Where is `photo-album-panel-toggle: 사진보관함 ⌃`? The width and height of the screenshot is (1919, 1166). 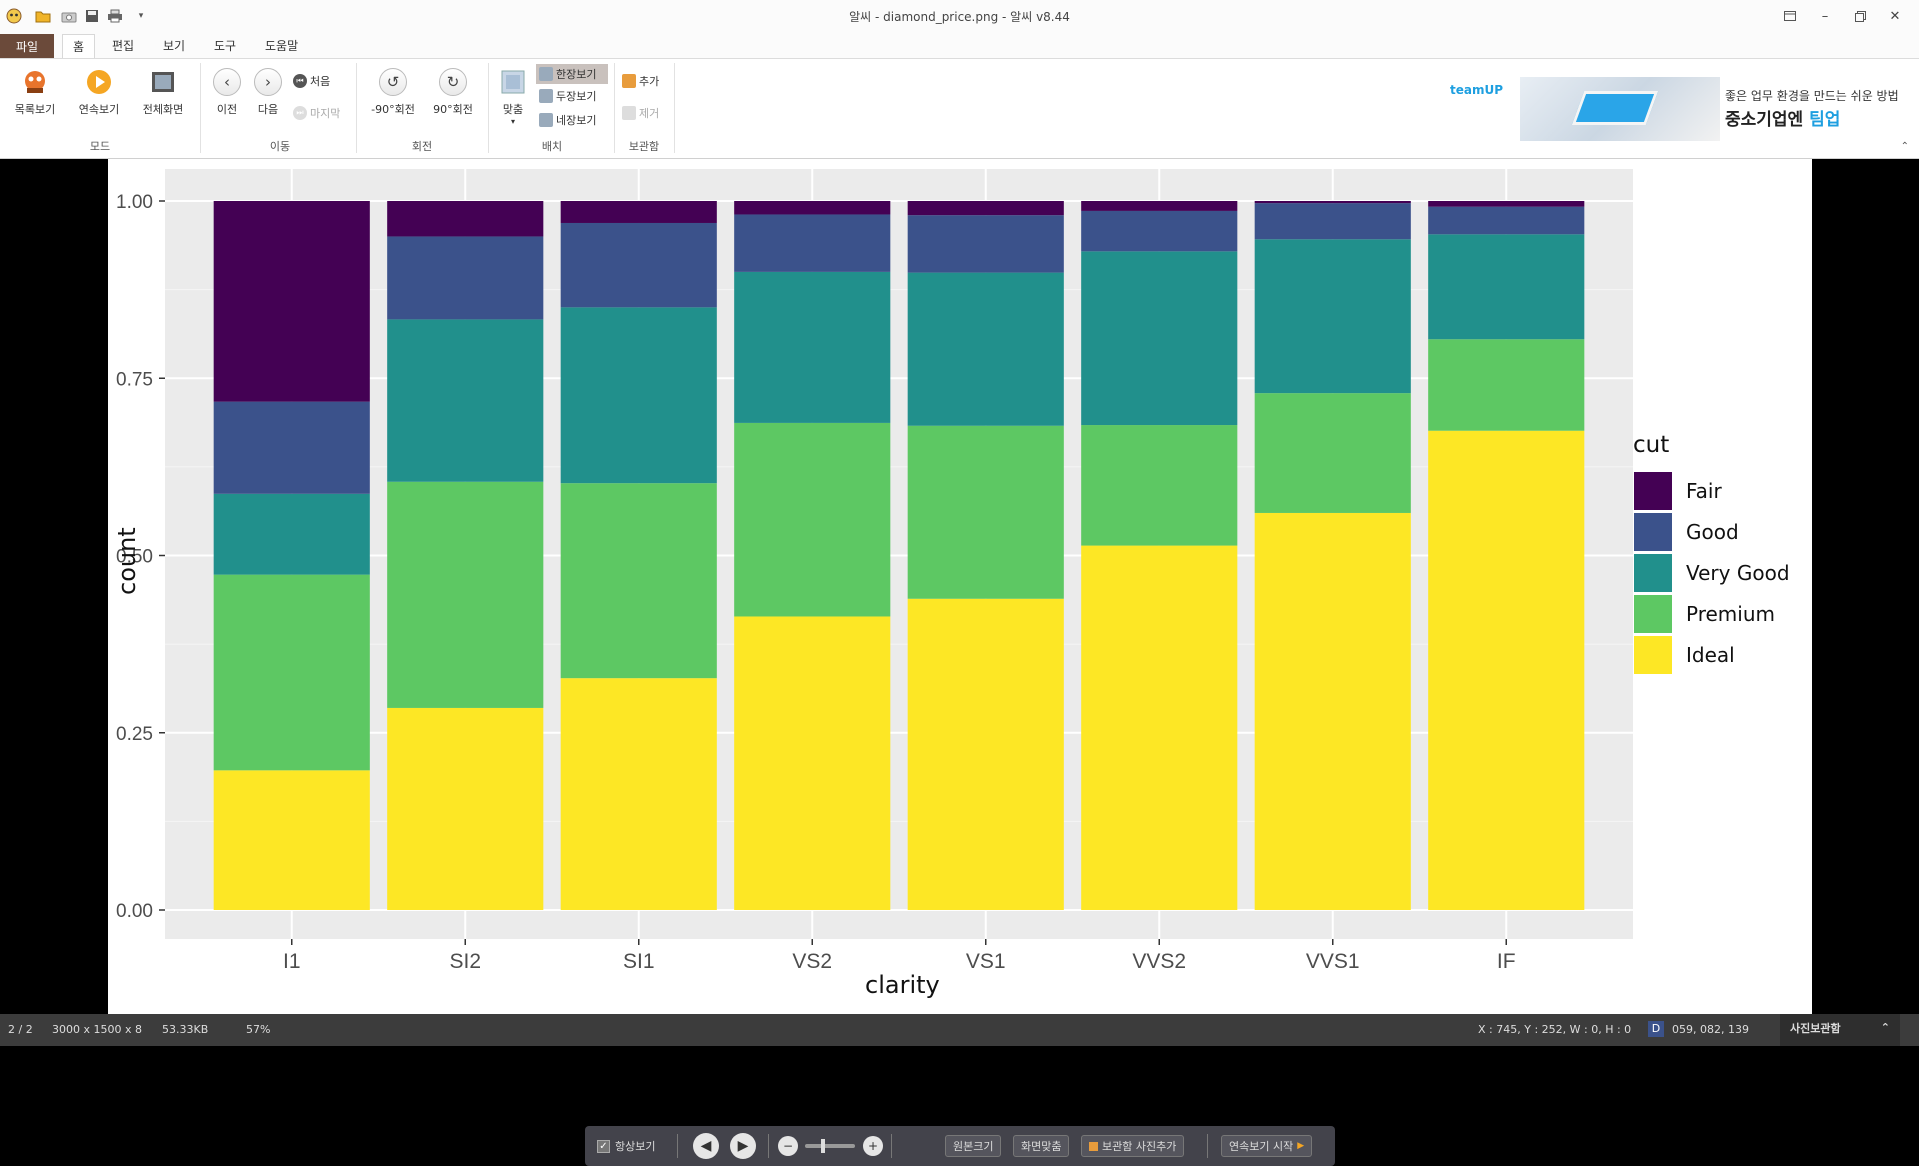 photo-album-panel-toggle: 사진보관함 ⌃ is located at coordinates (1840, 1030).